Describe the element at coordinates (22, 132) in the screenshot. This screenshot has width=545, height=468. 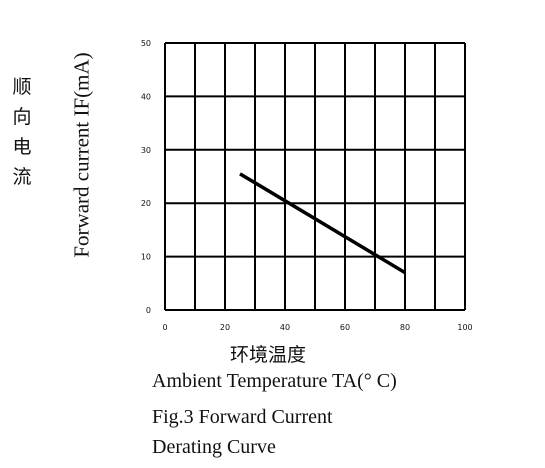
I see `y-axis-label-chinese: 顺 向 电 流` at that location.